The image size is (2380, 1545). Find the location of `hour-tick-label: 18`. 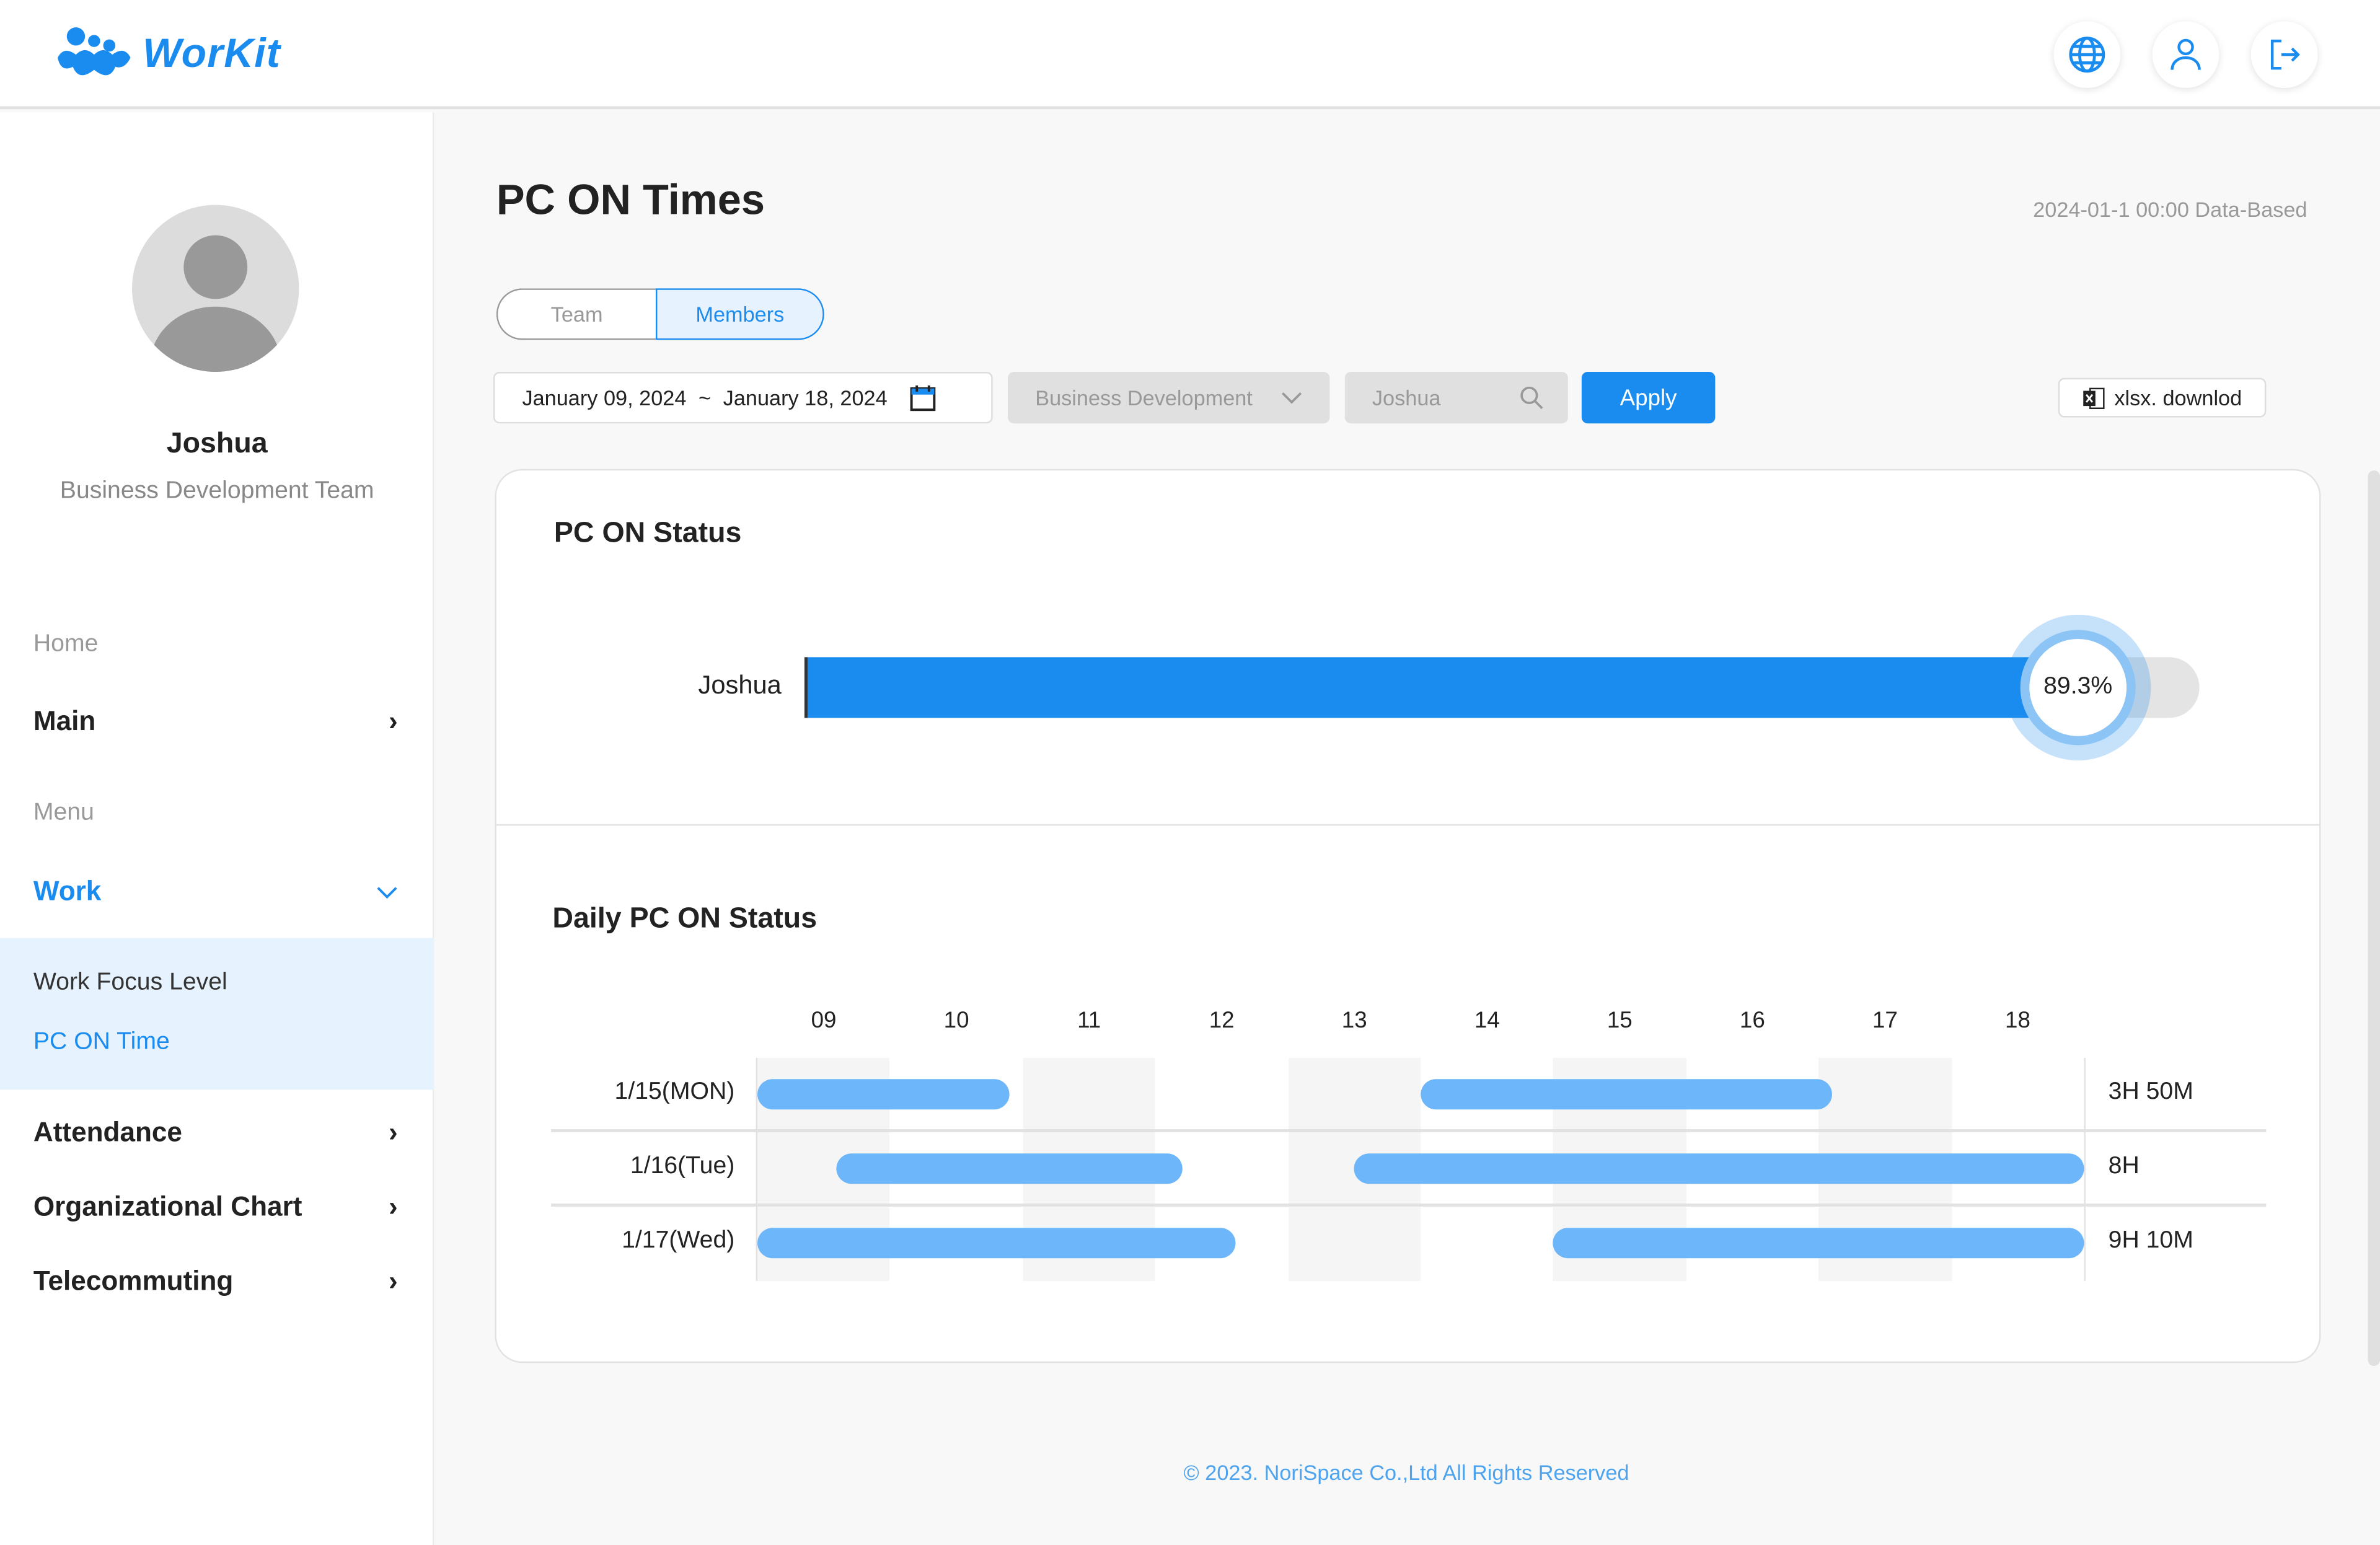

hour-tick-label: 18 is located at coordinates (2017, 1021).